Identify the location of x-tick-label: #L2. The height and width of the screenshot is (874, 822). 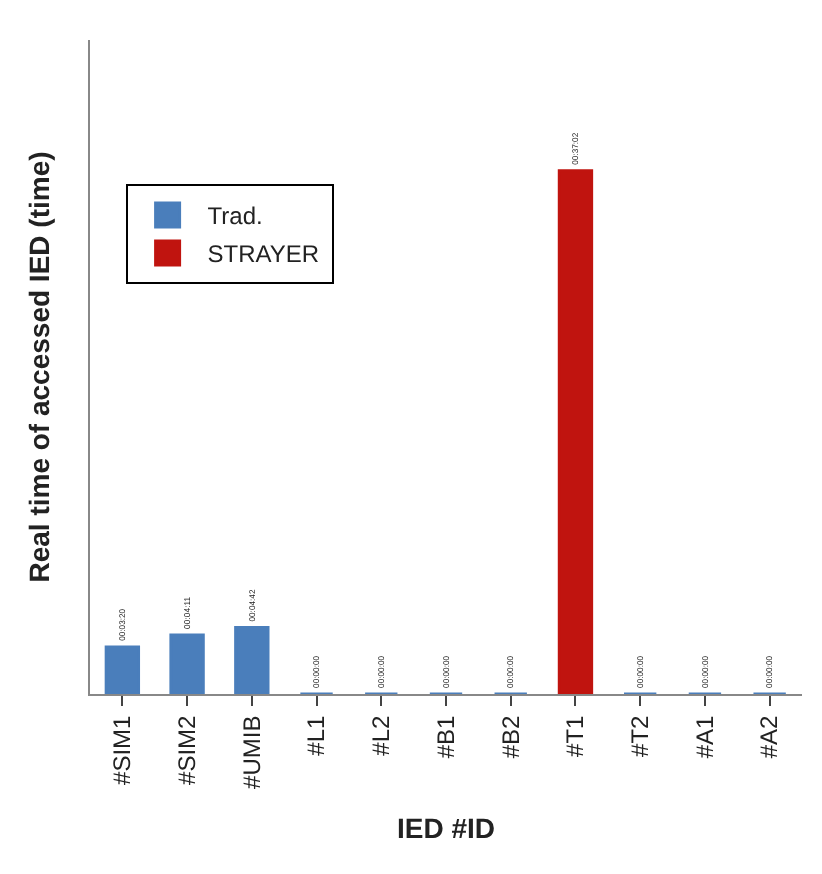
(381, 735).